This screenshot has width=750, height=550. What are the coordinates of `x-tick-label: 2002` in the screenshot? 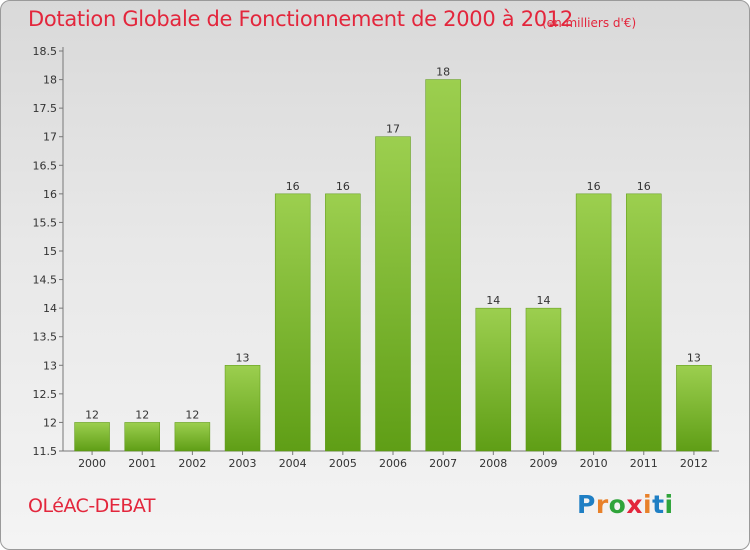 It's located at (192, 463).